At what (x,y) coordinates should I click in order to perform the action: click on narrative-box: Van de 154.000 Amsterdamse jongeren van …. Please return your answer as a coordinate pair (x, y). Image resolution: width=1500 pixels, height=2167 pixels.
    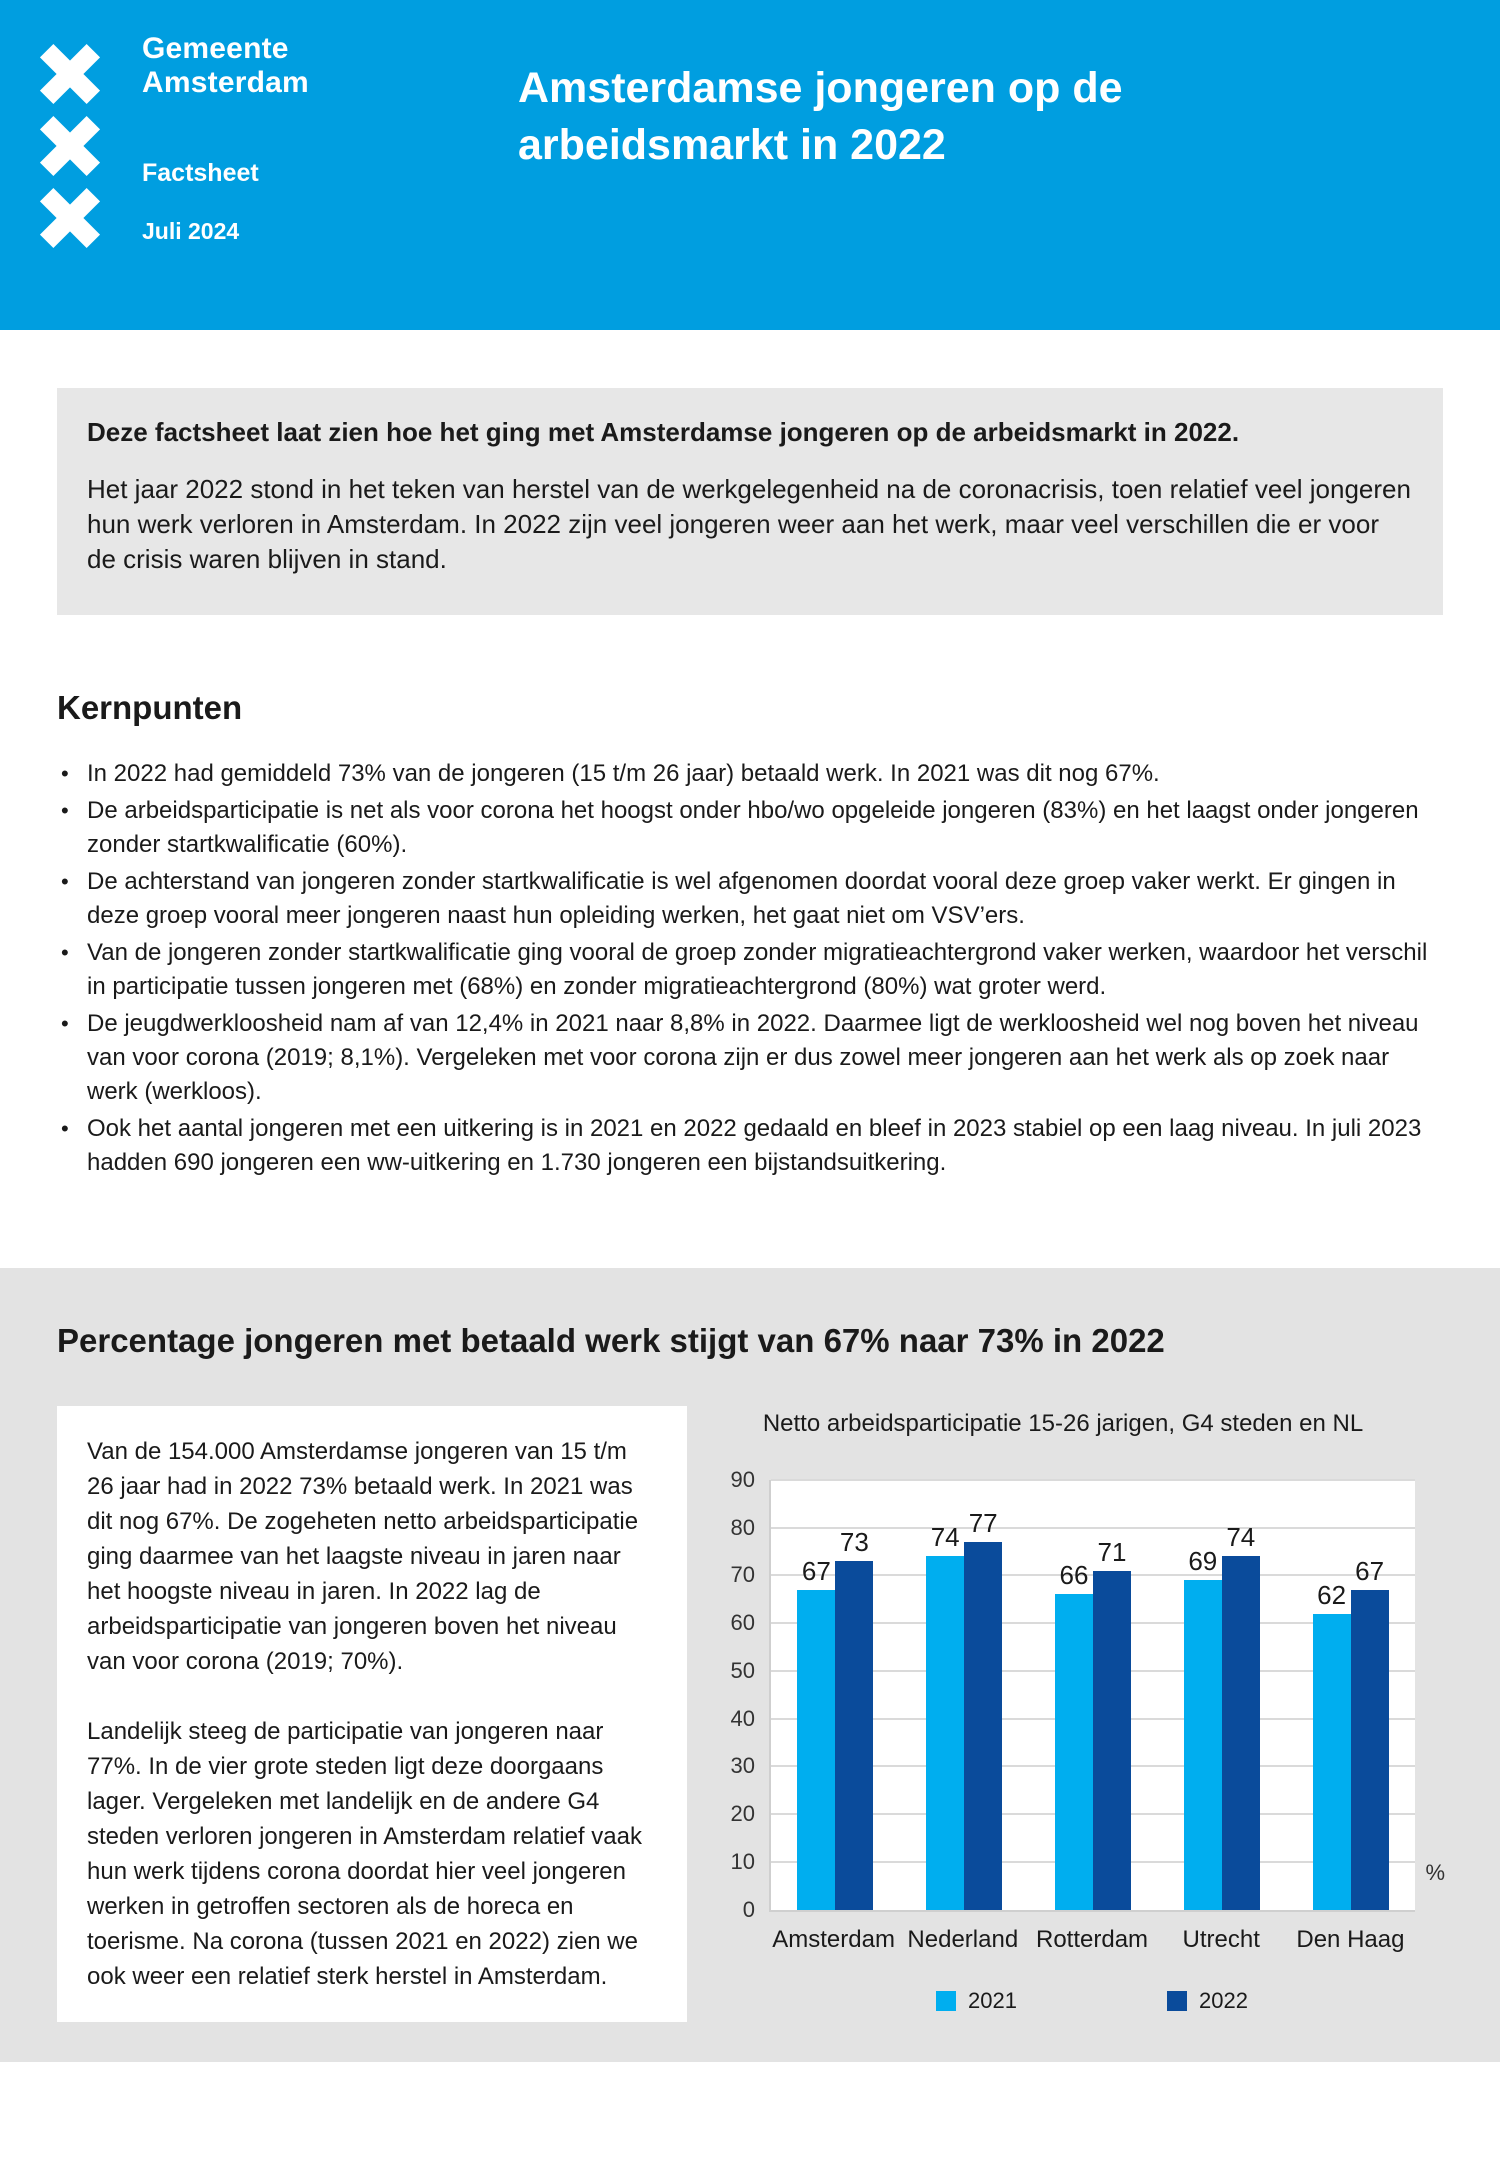
    Looking at the image, I should click on (372, 1713).